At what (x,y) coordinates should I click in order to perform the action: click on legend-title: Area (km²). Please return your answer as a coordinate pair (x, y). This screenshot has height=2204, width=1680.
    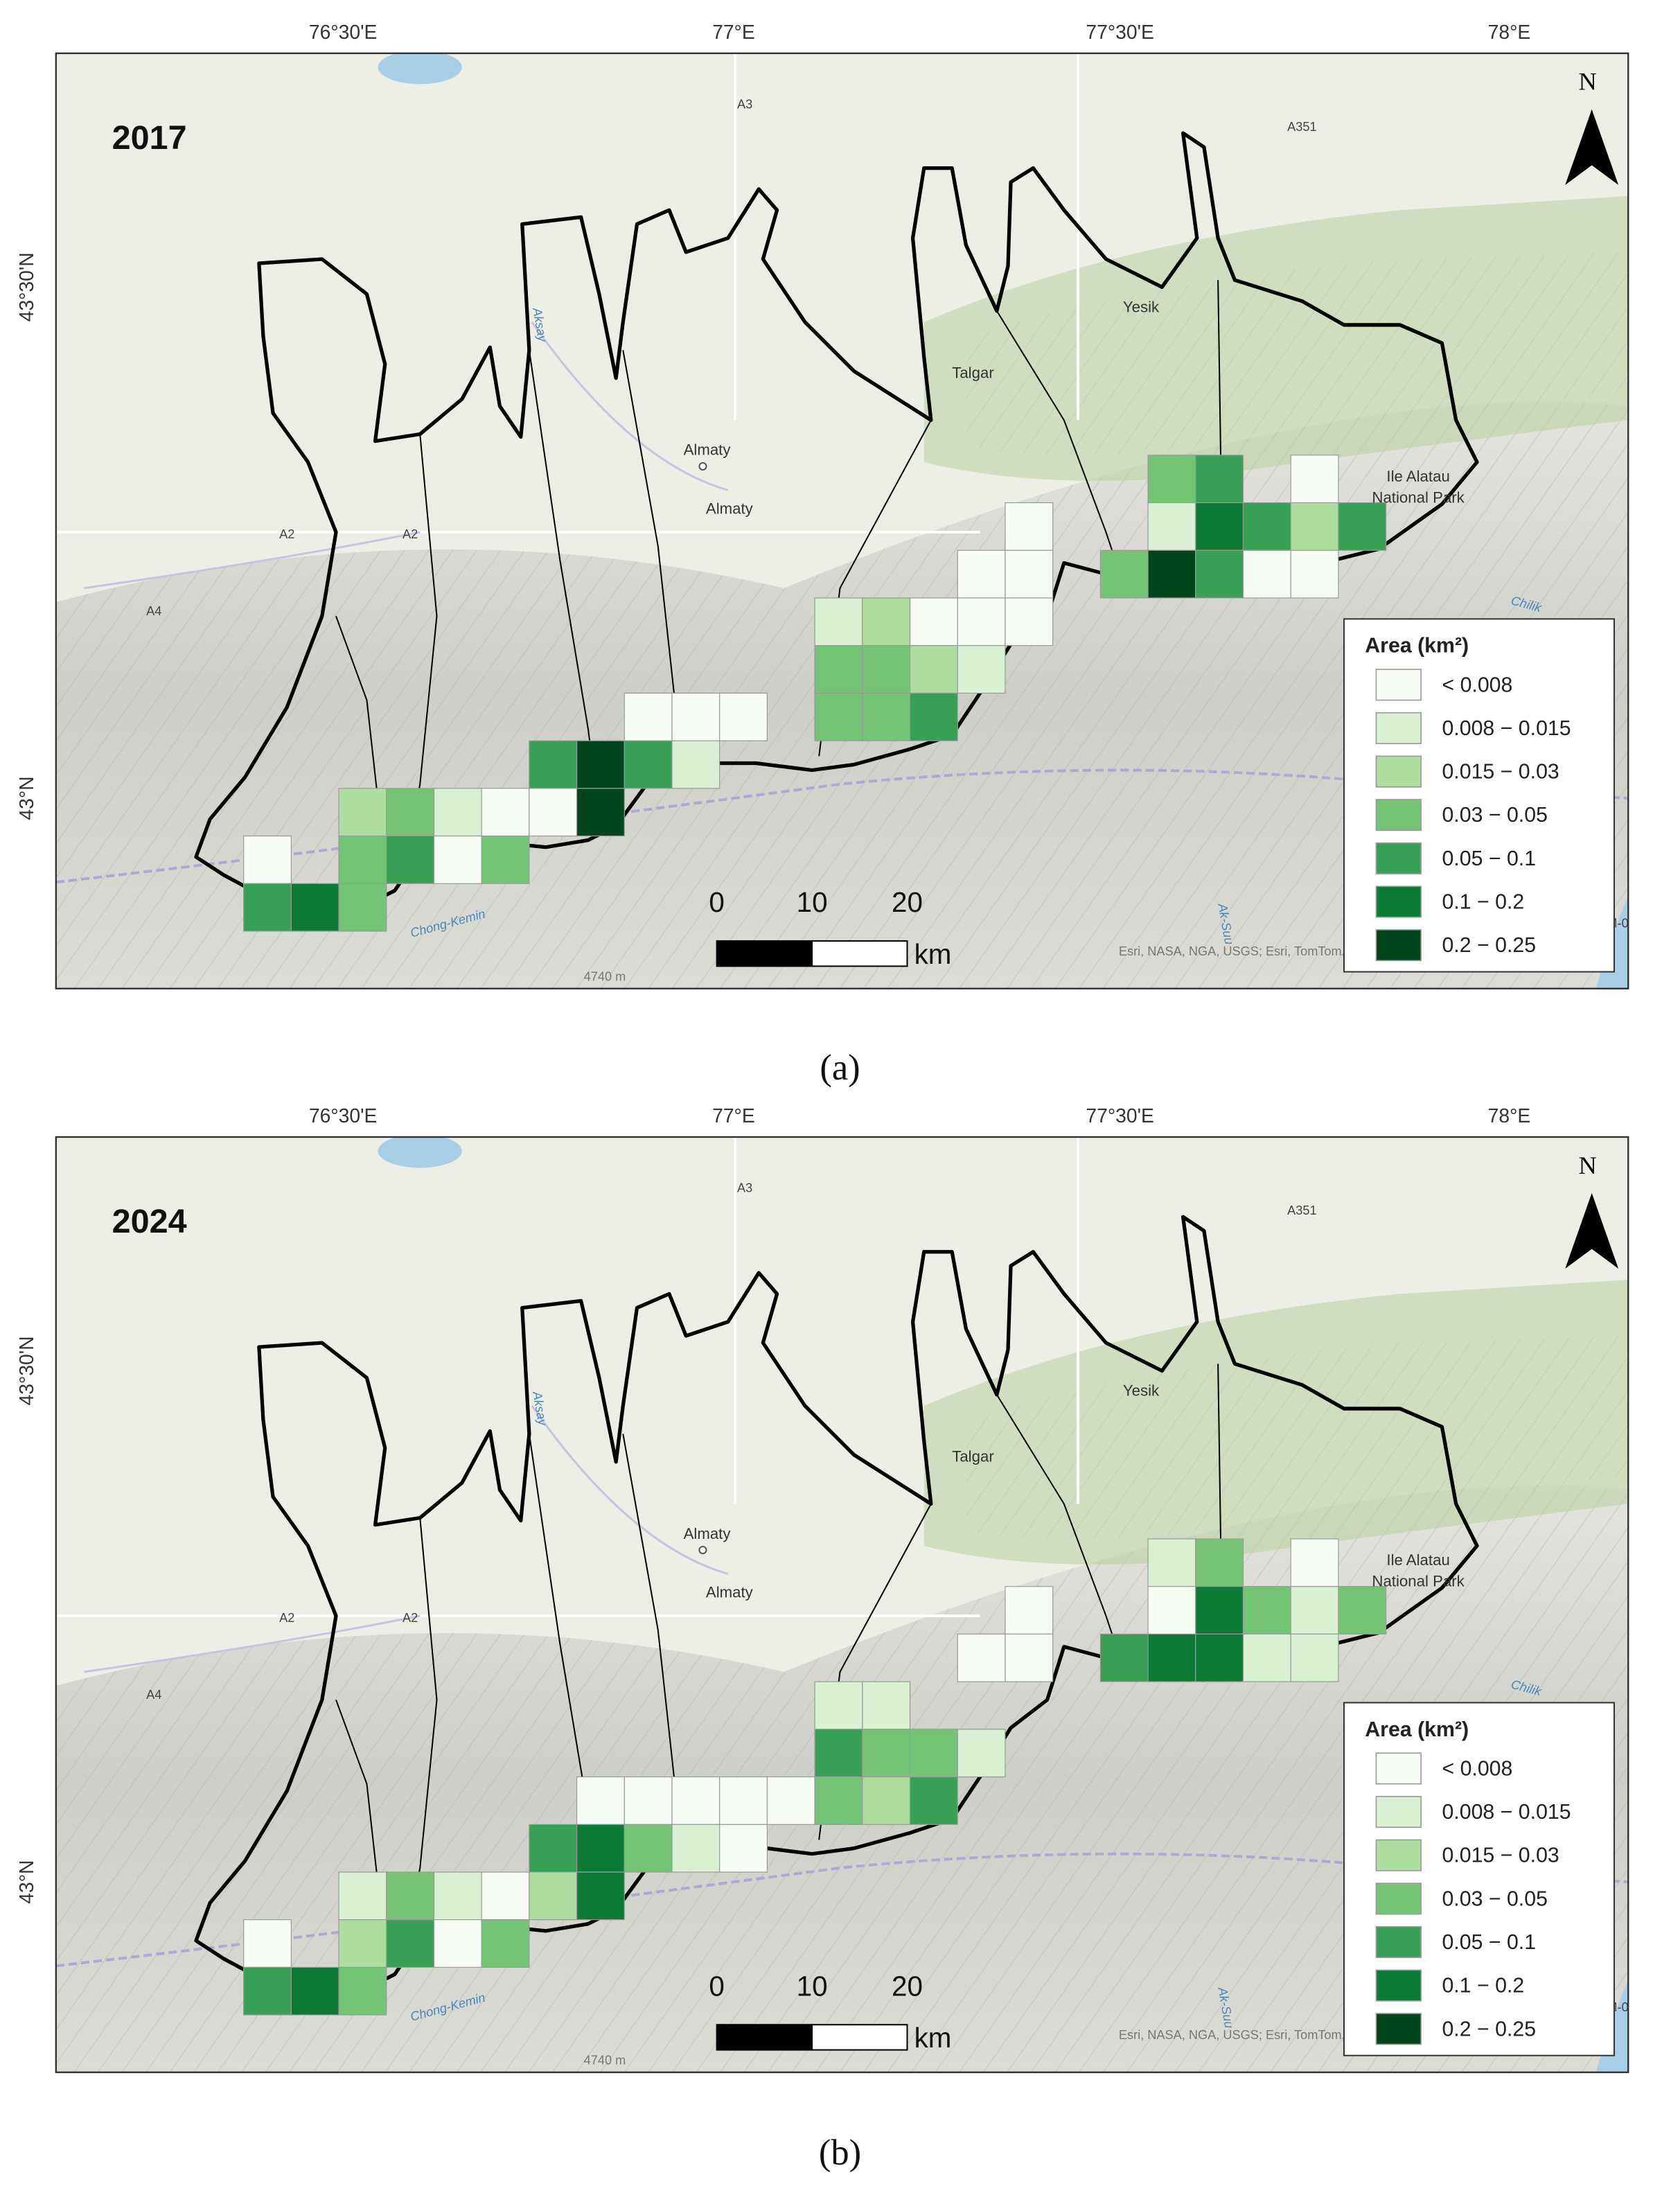
    Looking at the image, I should click on (1417, 1729).